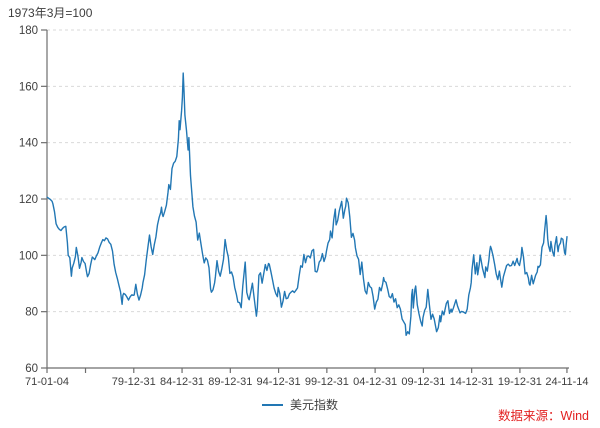 The width and height of the screenshot is (600, 428). What do you see at coordinates (47, 382) in the screenshot?
I see `x-tick-label: 71-01-04` at bounding box center [47, 382].